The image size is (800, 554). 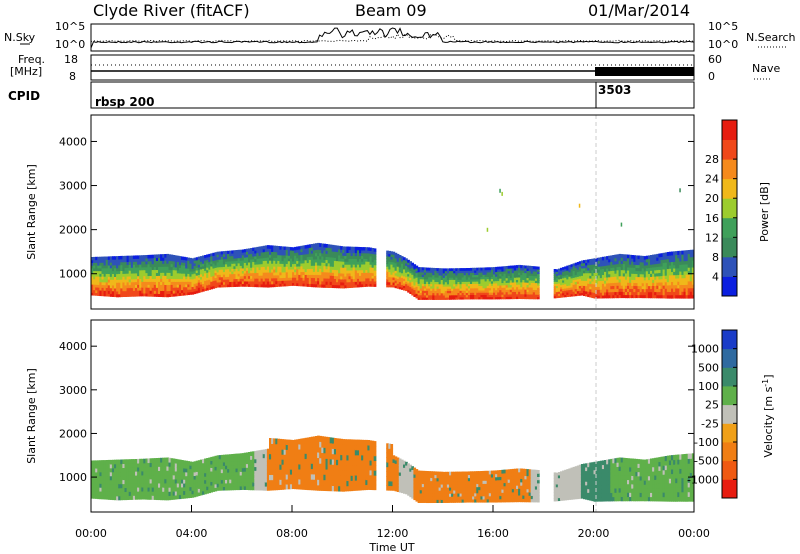 What do you see at coordinates (392, 38) in the screenshot?
I see `nsky-series` at bounding box center [392, 38].